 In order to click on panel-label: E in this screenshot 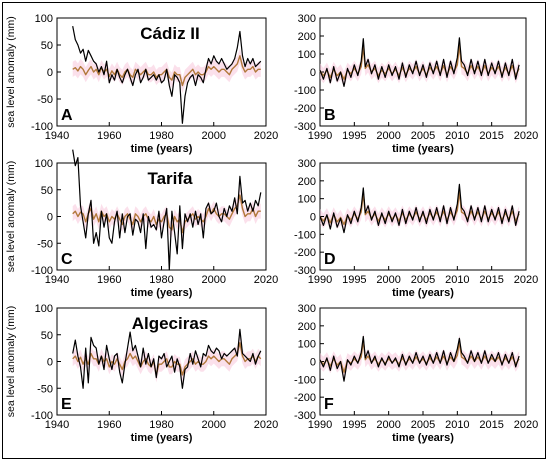, I will do `click(66, 404)`.